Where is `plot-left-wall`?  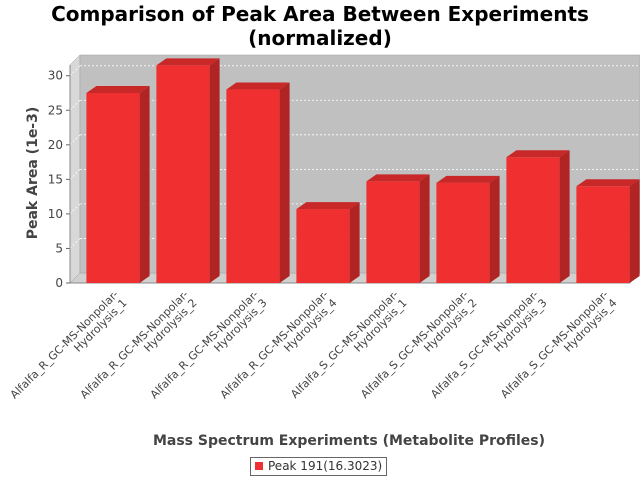
plot-left-wall is located at coordinates (75, 169).